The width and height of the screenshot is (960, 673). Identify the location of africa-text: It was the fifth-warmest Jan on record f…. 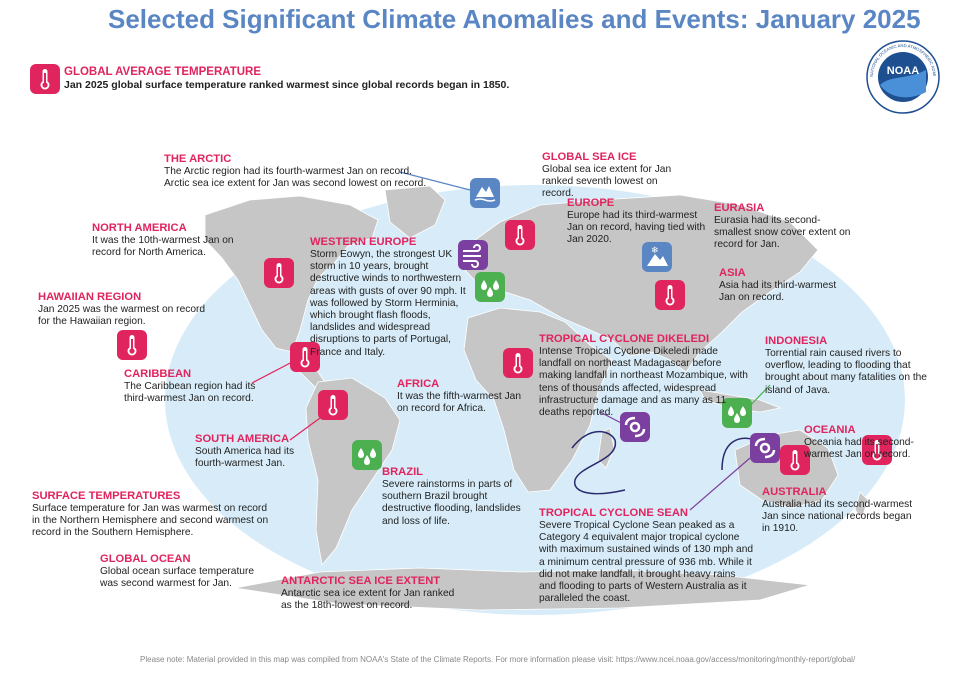
(459, 403).